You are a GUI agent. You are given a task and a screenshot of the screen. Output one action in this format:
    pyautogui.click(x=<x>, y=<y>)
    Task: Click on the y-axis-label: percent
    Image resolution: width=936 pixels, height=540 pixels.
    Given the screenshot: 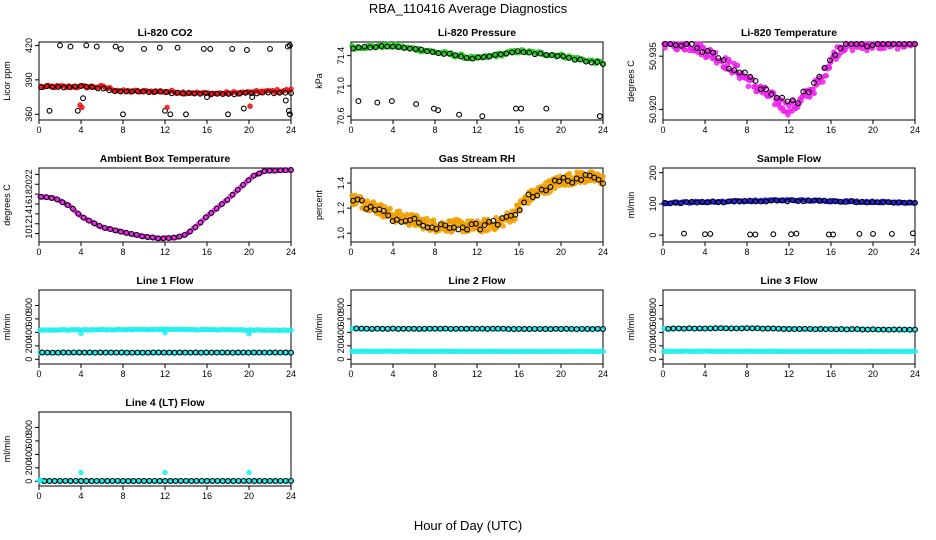 What is the action you would take?
    pyautogui.click(x=319, y=204)
    